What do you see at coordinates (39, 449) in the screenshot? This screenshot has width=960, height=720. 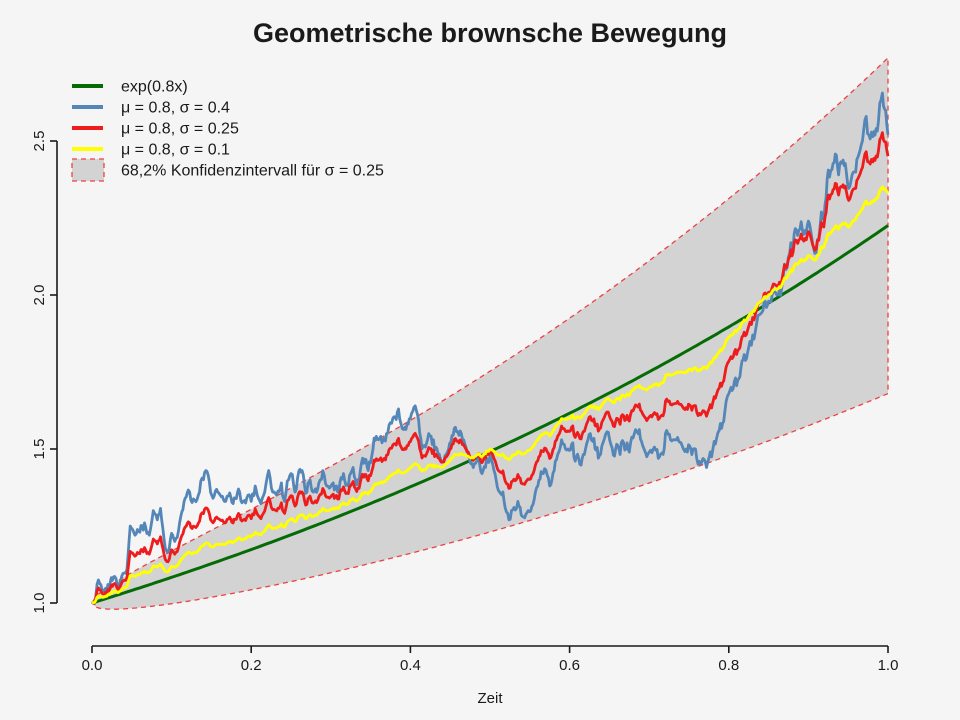 I see `y-tick-label-1.5: 1.5` at bounding box center [39, 449].